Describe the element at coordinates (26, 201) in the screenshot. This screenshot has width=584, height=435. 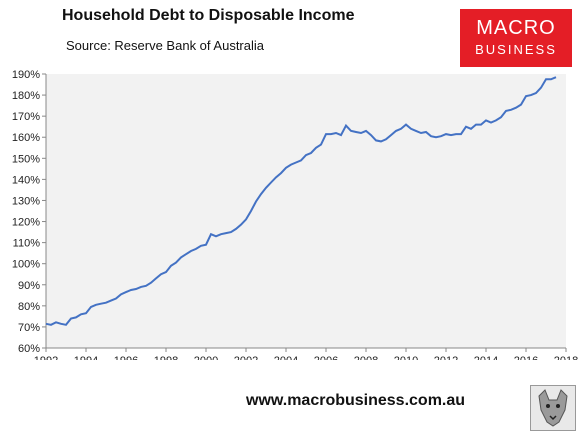
I see `y-tick-label: 130%` at that location.